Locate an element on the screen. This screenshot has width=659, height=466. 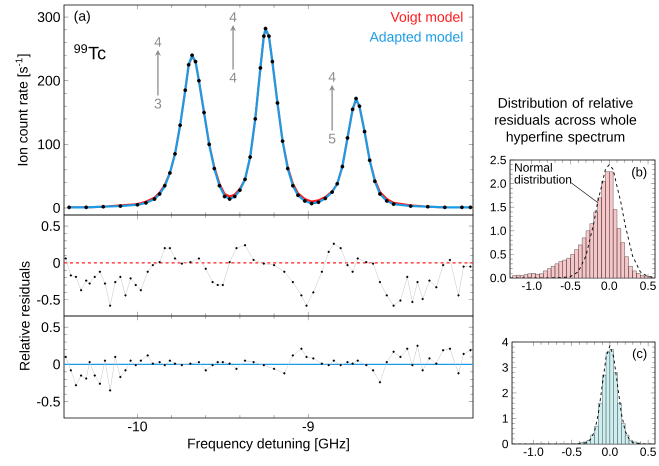
y-axis-title: Relative residuals is located at coordinates (24, 315).